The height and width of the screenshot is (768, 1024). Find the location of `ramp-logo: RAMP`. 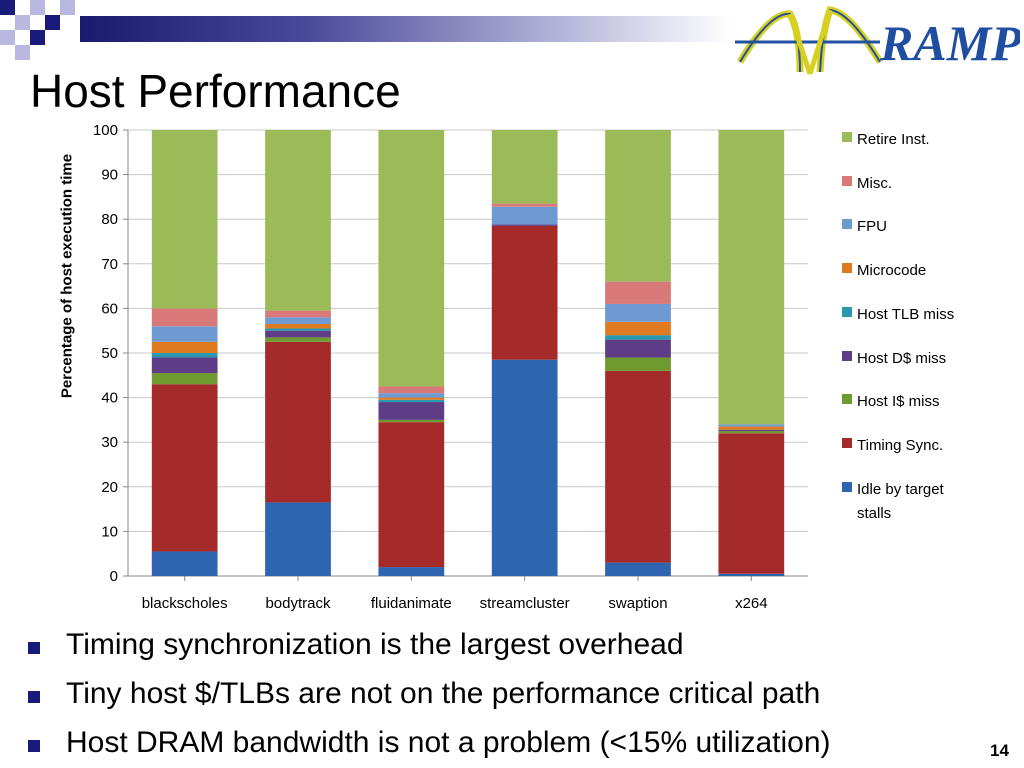

ramp-logo: RAMP is located at coordinates (877, 40).